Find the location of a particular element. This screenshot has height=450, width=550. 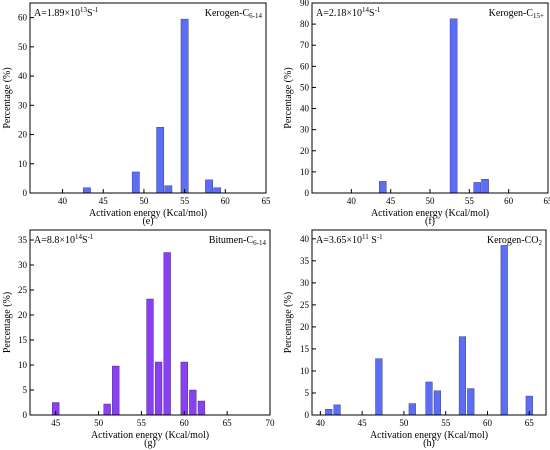

annotation-exponent: 11 is located at coordinates (365, 237).